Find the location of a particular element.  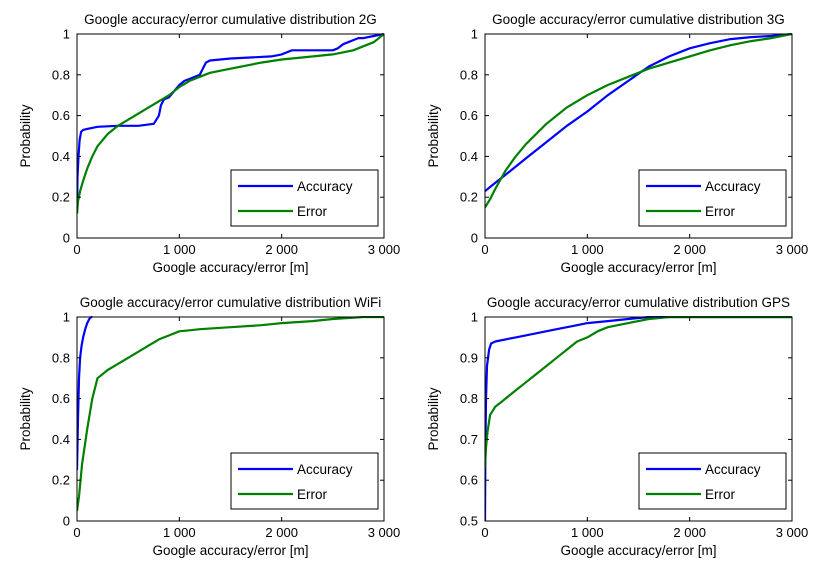

chart-3g-legend-label-error: Error is located at coordinates (720, 211).